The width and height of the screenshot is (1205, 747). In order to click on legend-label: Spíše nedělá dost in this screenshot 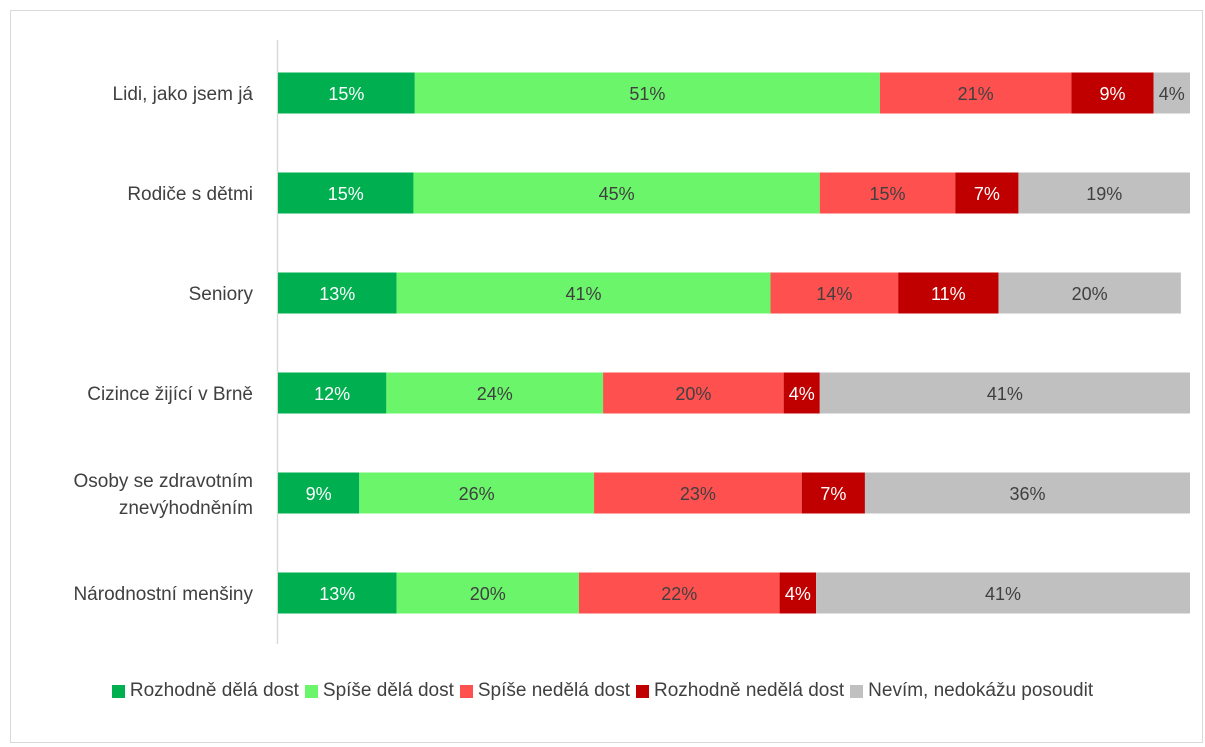, I will do `click(553, 690)`.